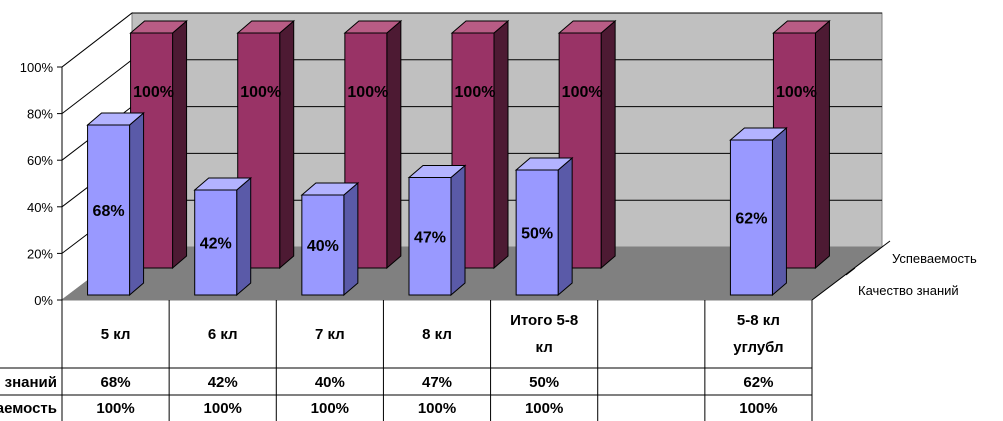 The width and height of the screenshot is (1003, 421). What do you see at coordinates (116, 334) in the screenshot?
I see `table-category-label: 5 кл` at bounding box center [116, 334].